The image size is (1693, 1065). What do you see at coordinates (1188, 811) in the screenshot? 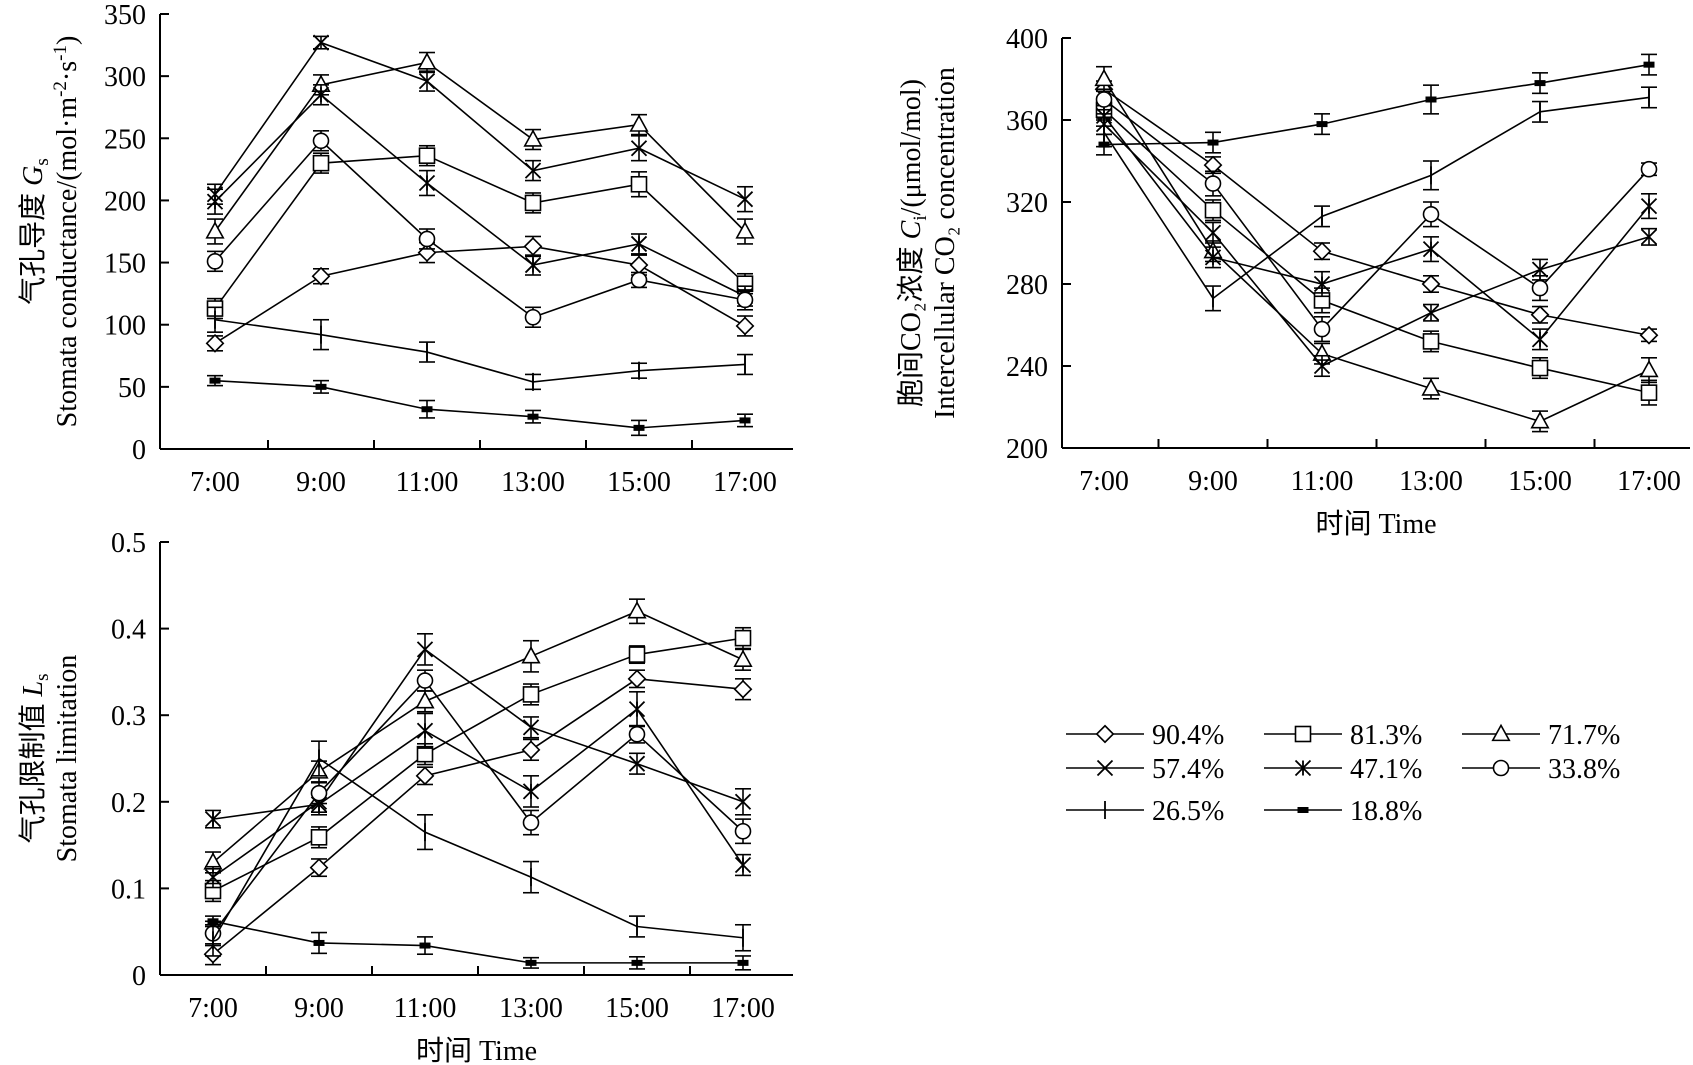
I see `legend-label: 26.5%` at bounding box center [1188, 811].